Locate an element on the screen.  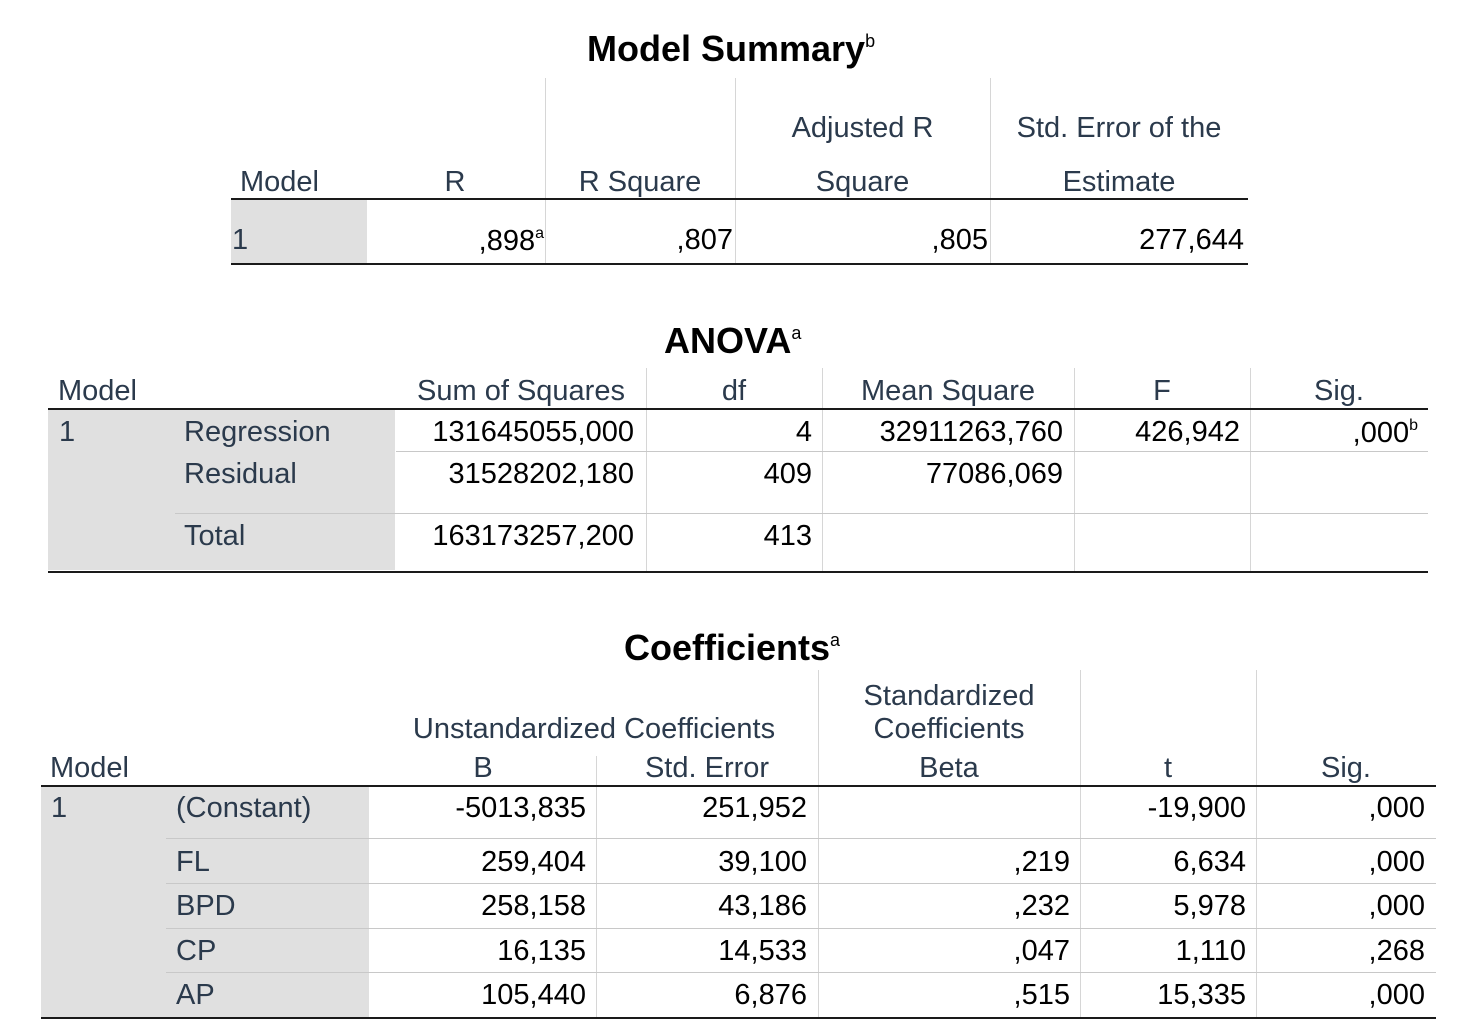
header-adjusted-r-square: Square is located at coordinates (862, 182).